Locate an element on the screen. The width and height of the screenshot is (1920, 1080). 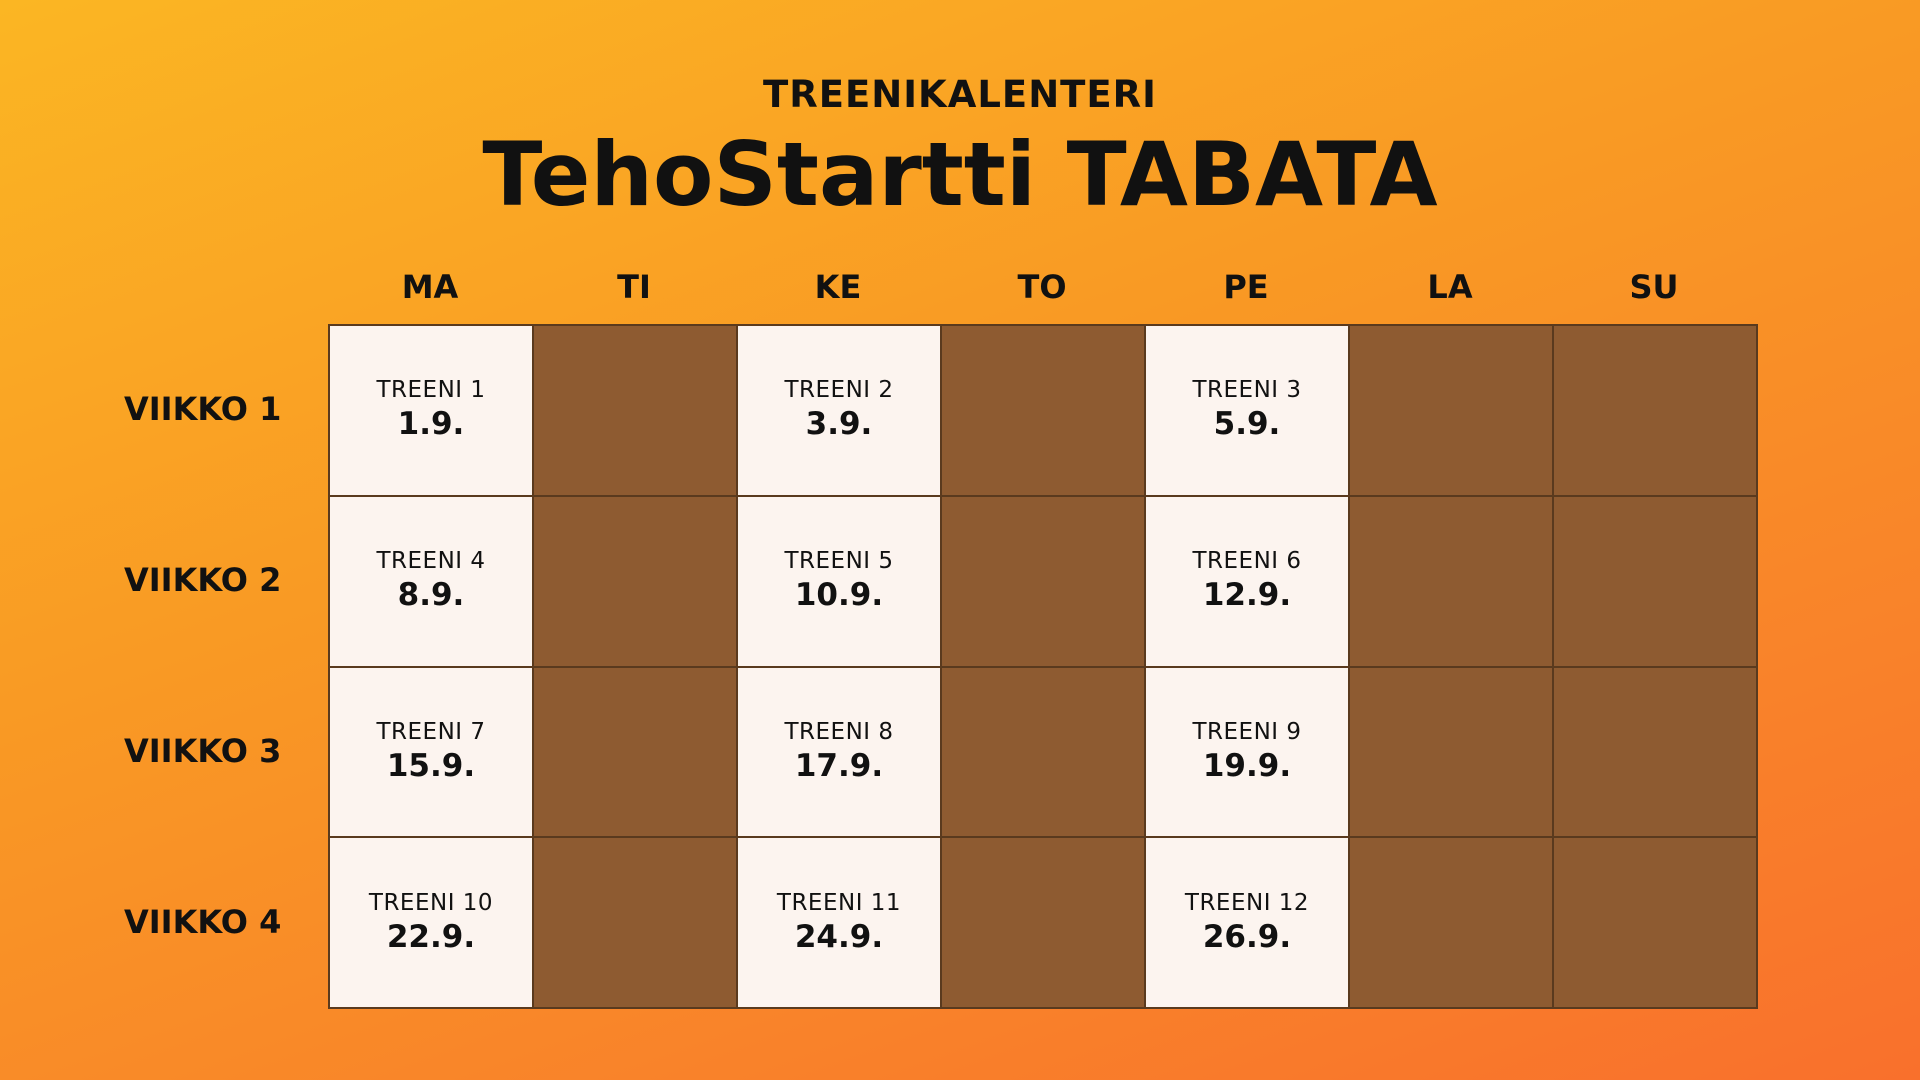
rest-cell-week1-ti is located at coordinates (635, 410).